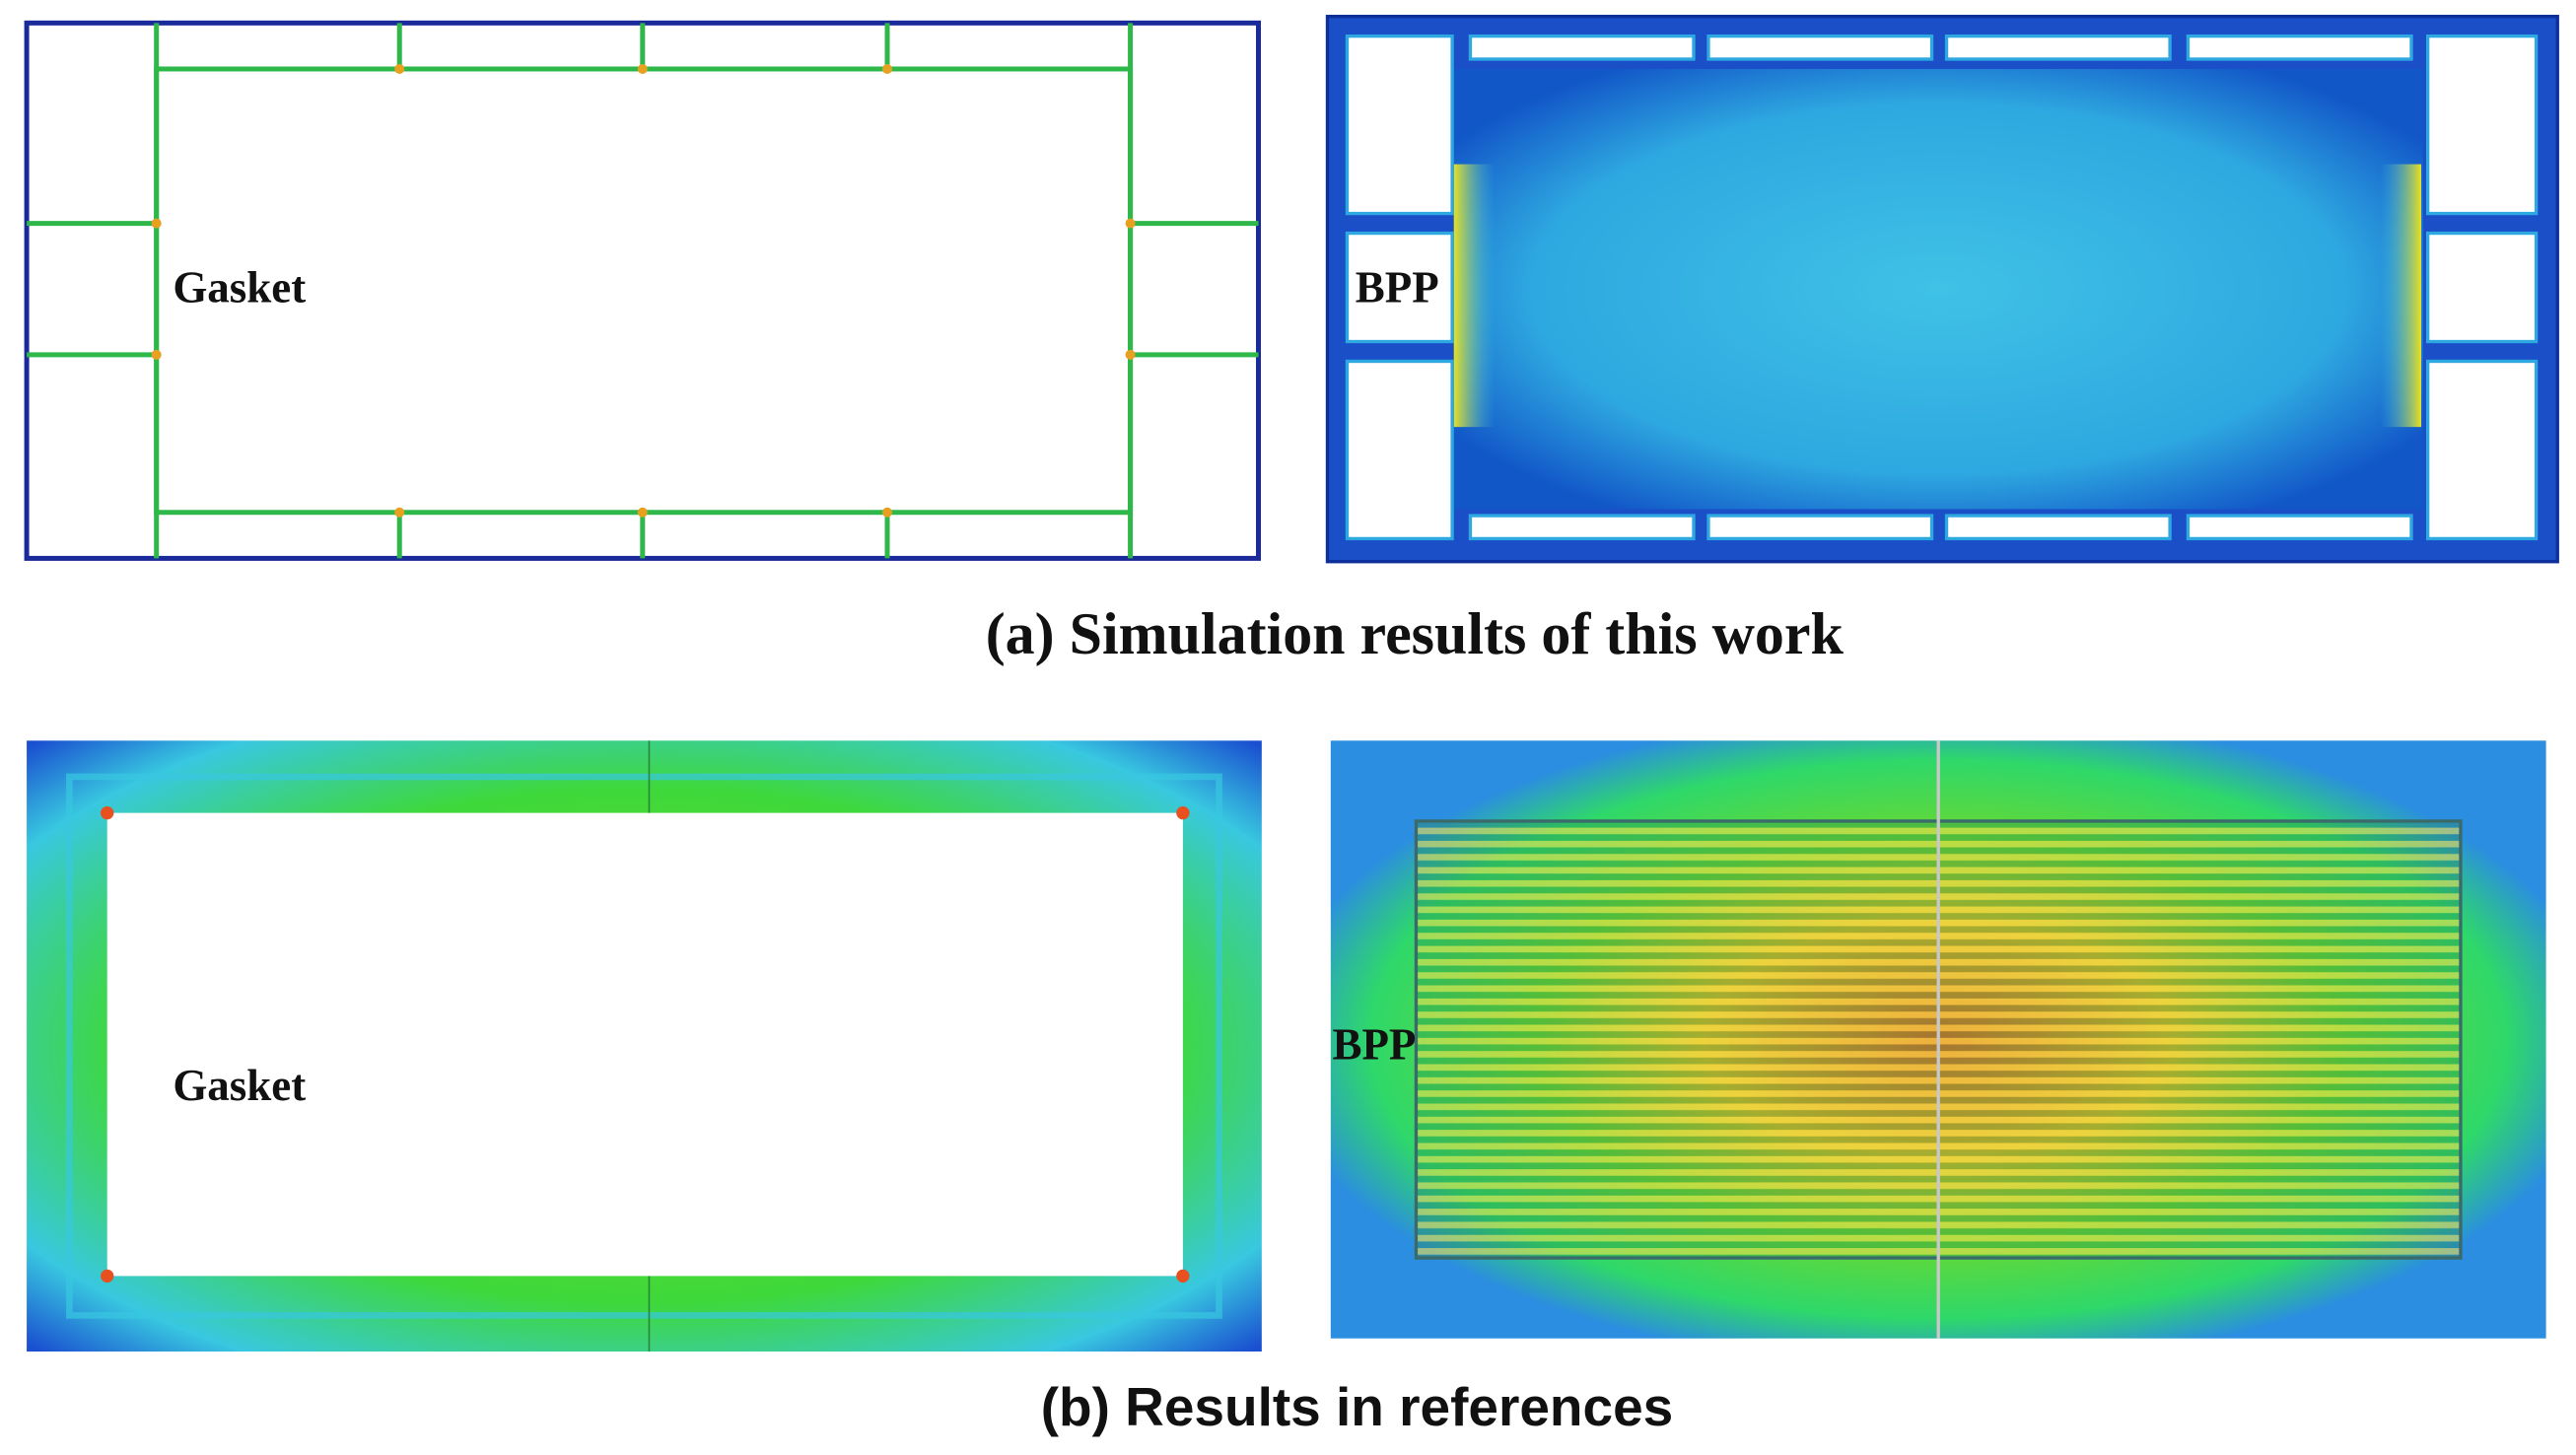 This screenshot has width=2576, height=1455. Describe the element at coordinates (1358, 1406) in the screenshot. I see `caption: (b) Results in references` at that location.